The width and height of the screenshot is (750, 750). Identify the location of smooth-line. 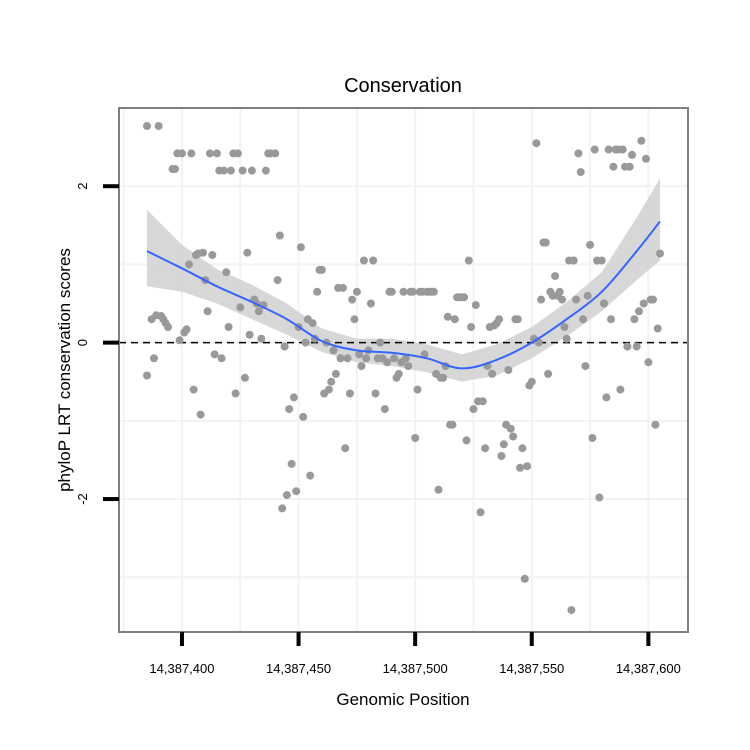
(403, 295).